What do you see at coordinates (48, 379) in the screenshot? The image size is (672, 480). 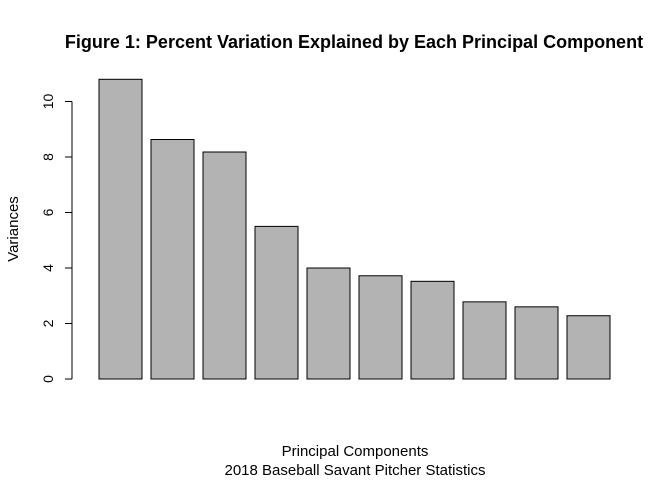 I see `y-tick-label: 0` at bounding box center [48, 379].